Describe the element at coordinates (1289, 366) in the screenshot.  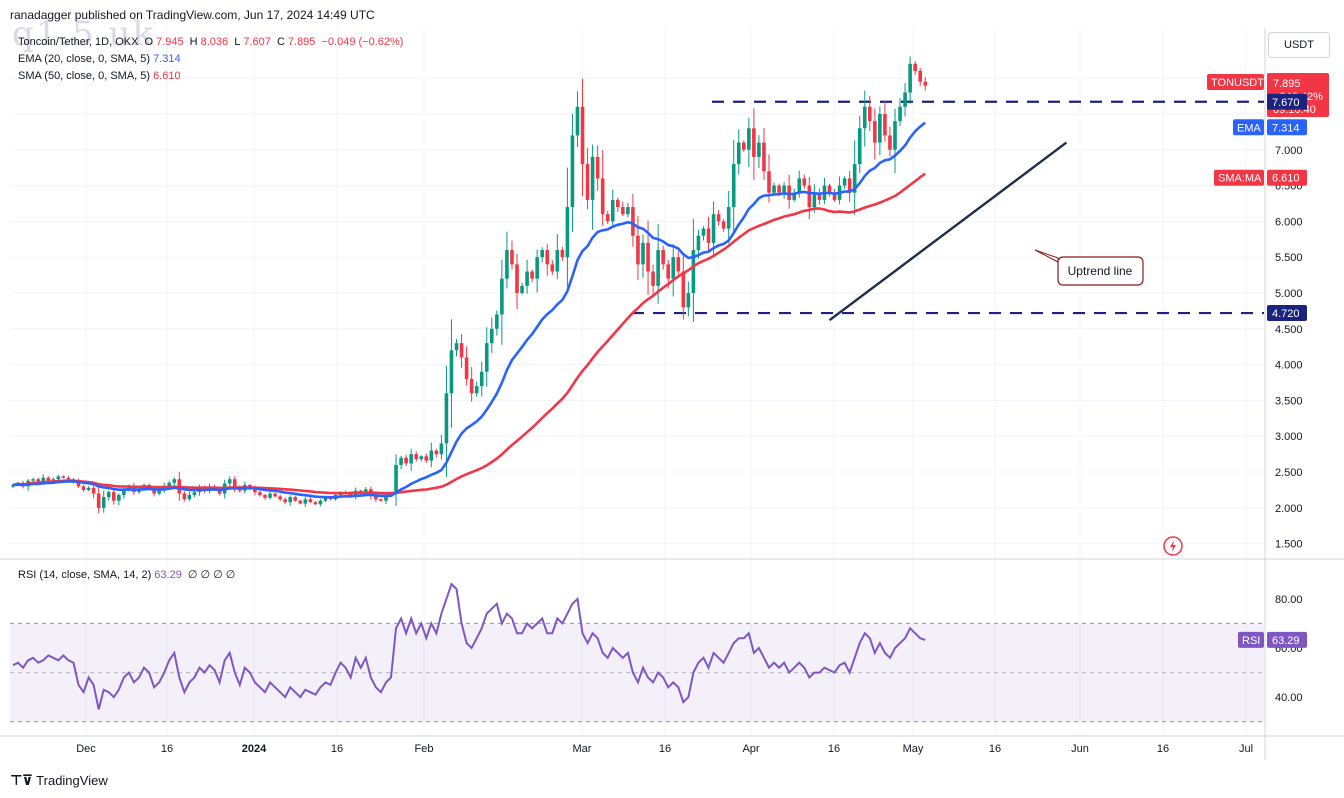
I see `price-tick-label: 4.000` at that location.